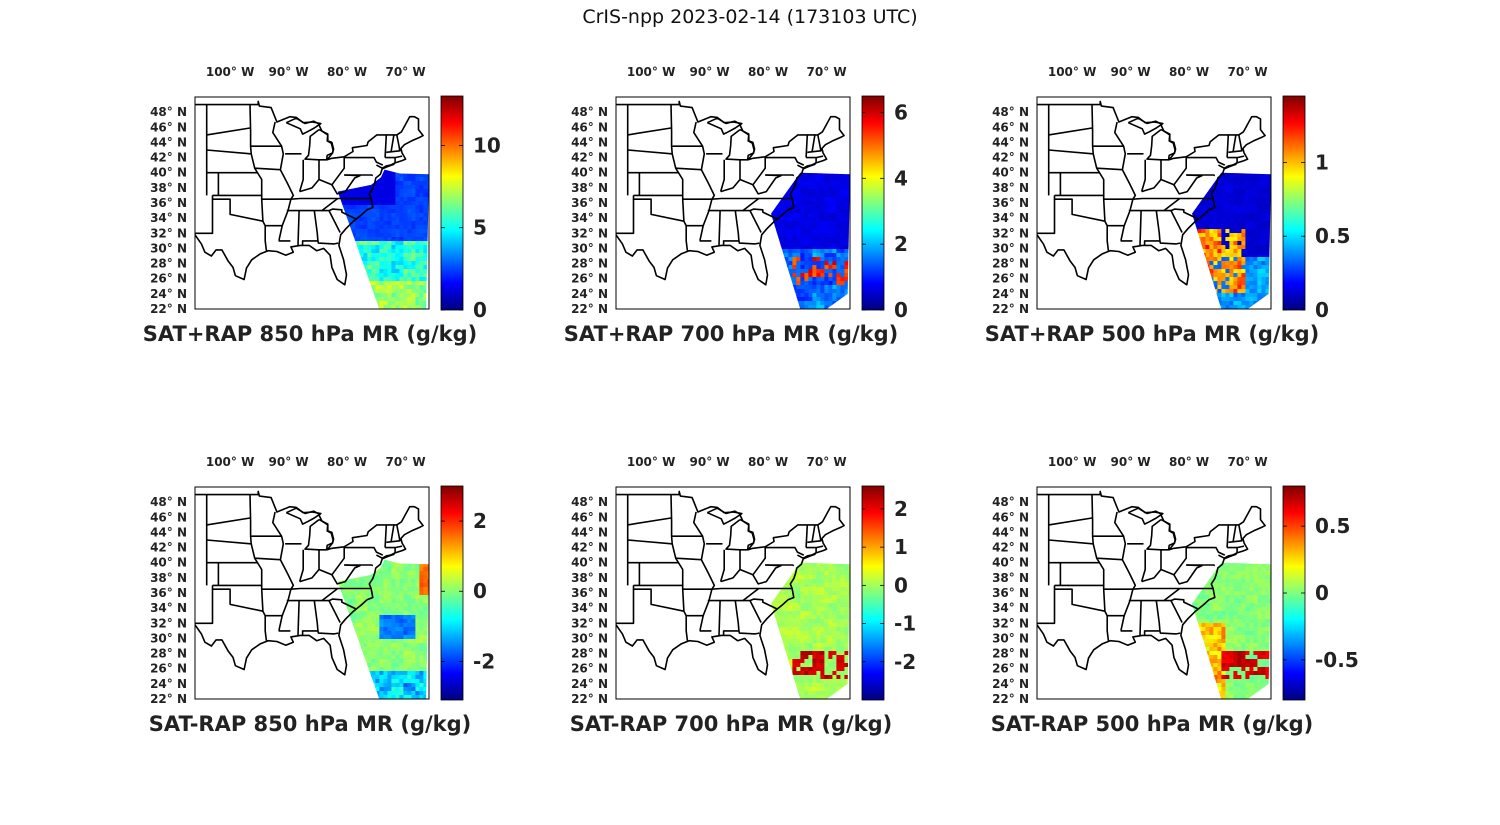 This screenshot has height=825, width=1500. What do you see at coordinates (310, 724) in the screenshot?
I see `panel-title: SAT-RAP 850 hPa MR (g/kg)` at bounding box center [310, 724].